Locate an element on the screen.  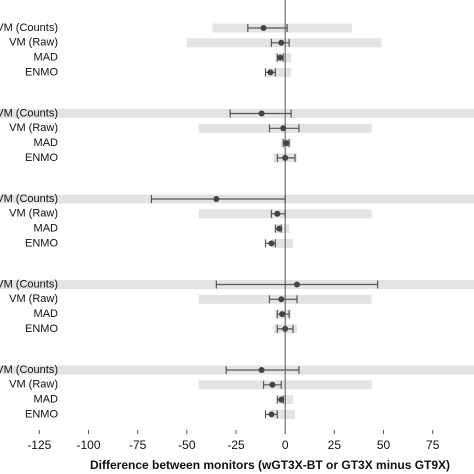
x-tick-label: -25 is located at coordinates (236, 445).